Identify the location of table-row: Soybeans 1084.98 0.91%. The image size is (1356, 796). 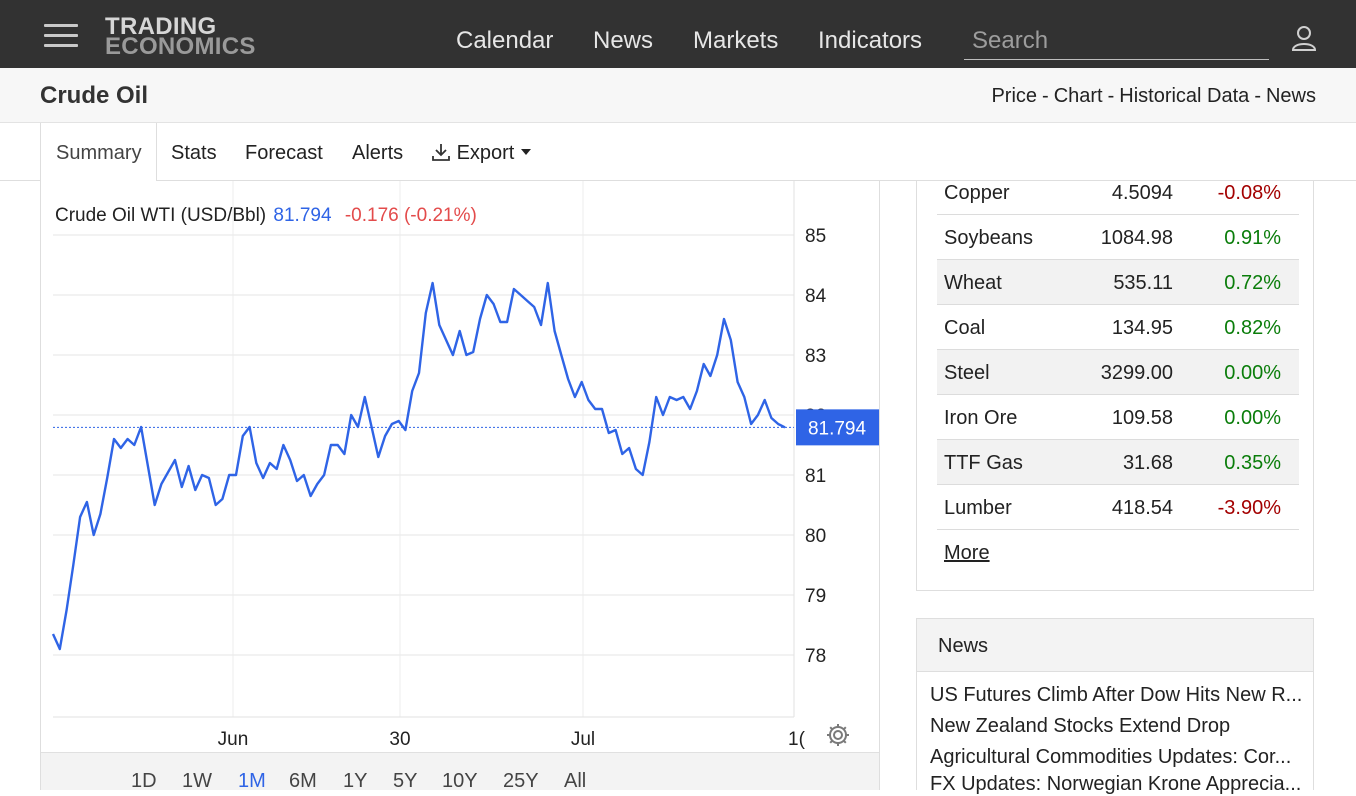
(1118, 237).